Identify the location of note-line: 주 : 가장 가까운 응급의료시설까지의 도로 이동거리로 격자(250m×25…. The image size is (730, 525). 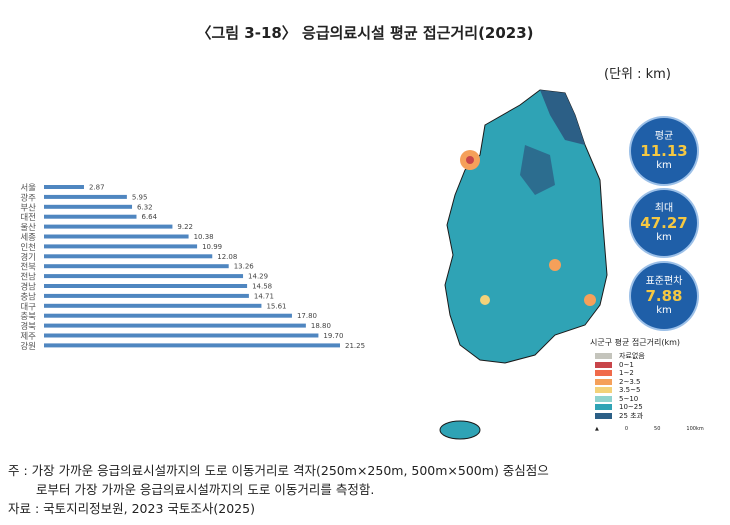
(278, 470).